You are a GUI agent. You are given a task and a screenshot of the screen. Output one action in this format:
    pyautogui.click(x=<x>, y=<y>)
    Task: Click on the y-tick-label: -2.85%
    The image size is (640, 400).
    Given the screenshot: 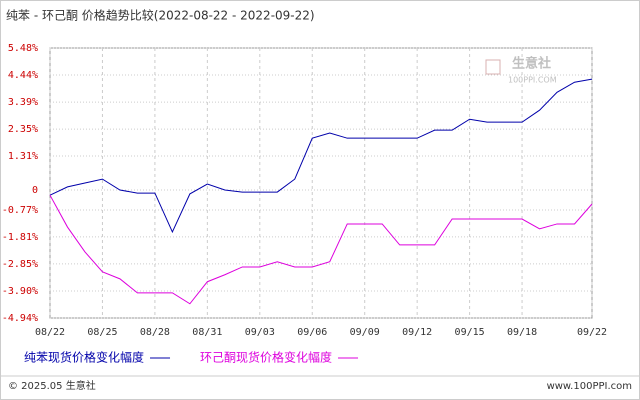 What is the action you would take?
    pyautogui.click(x=20, y=264)
    